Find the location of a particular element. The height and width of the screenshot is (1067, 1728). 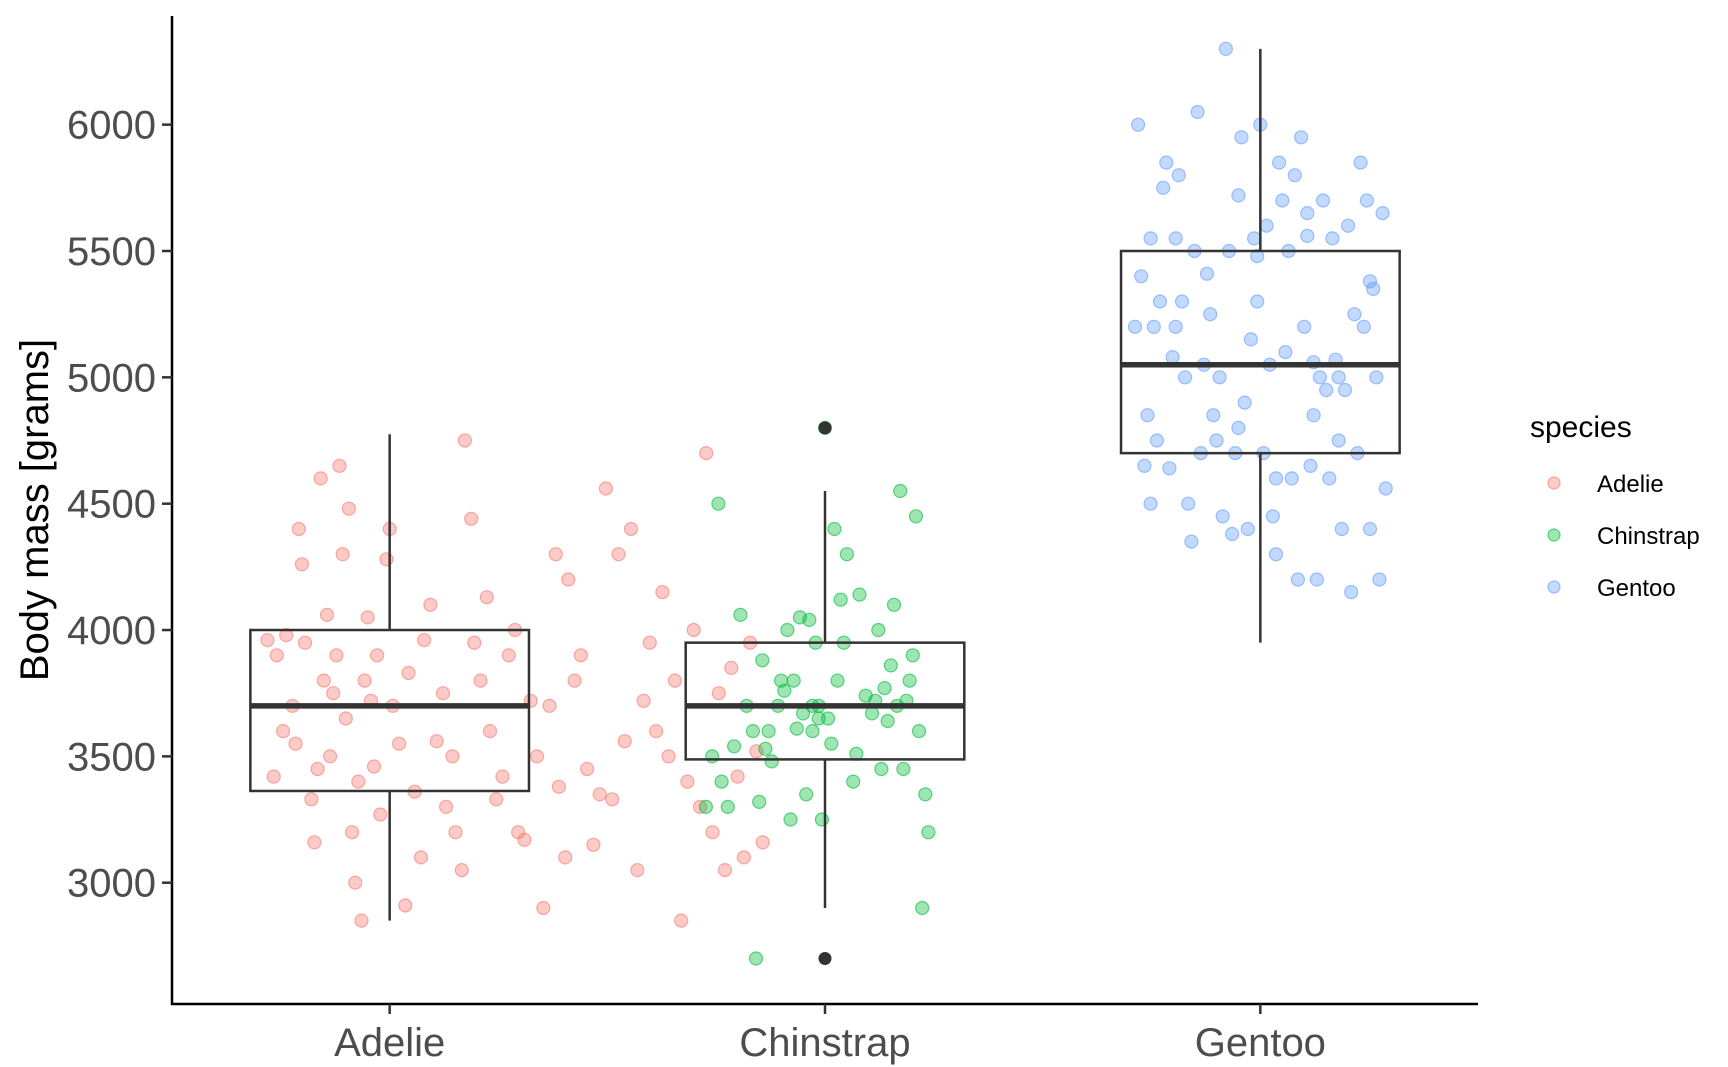

y-axis-title: Body mass [grams] is located at coordinates (35, 510).